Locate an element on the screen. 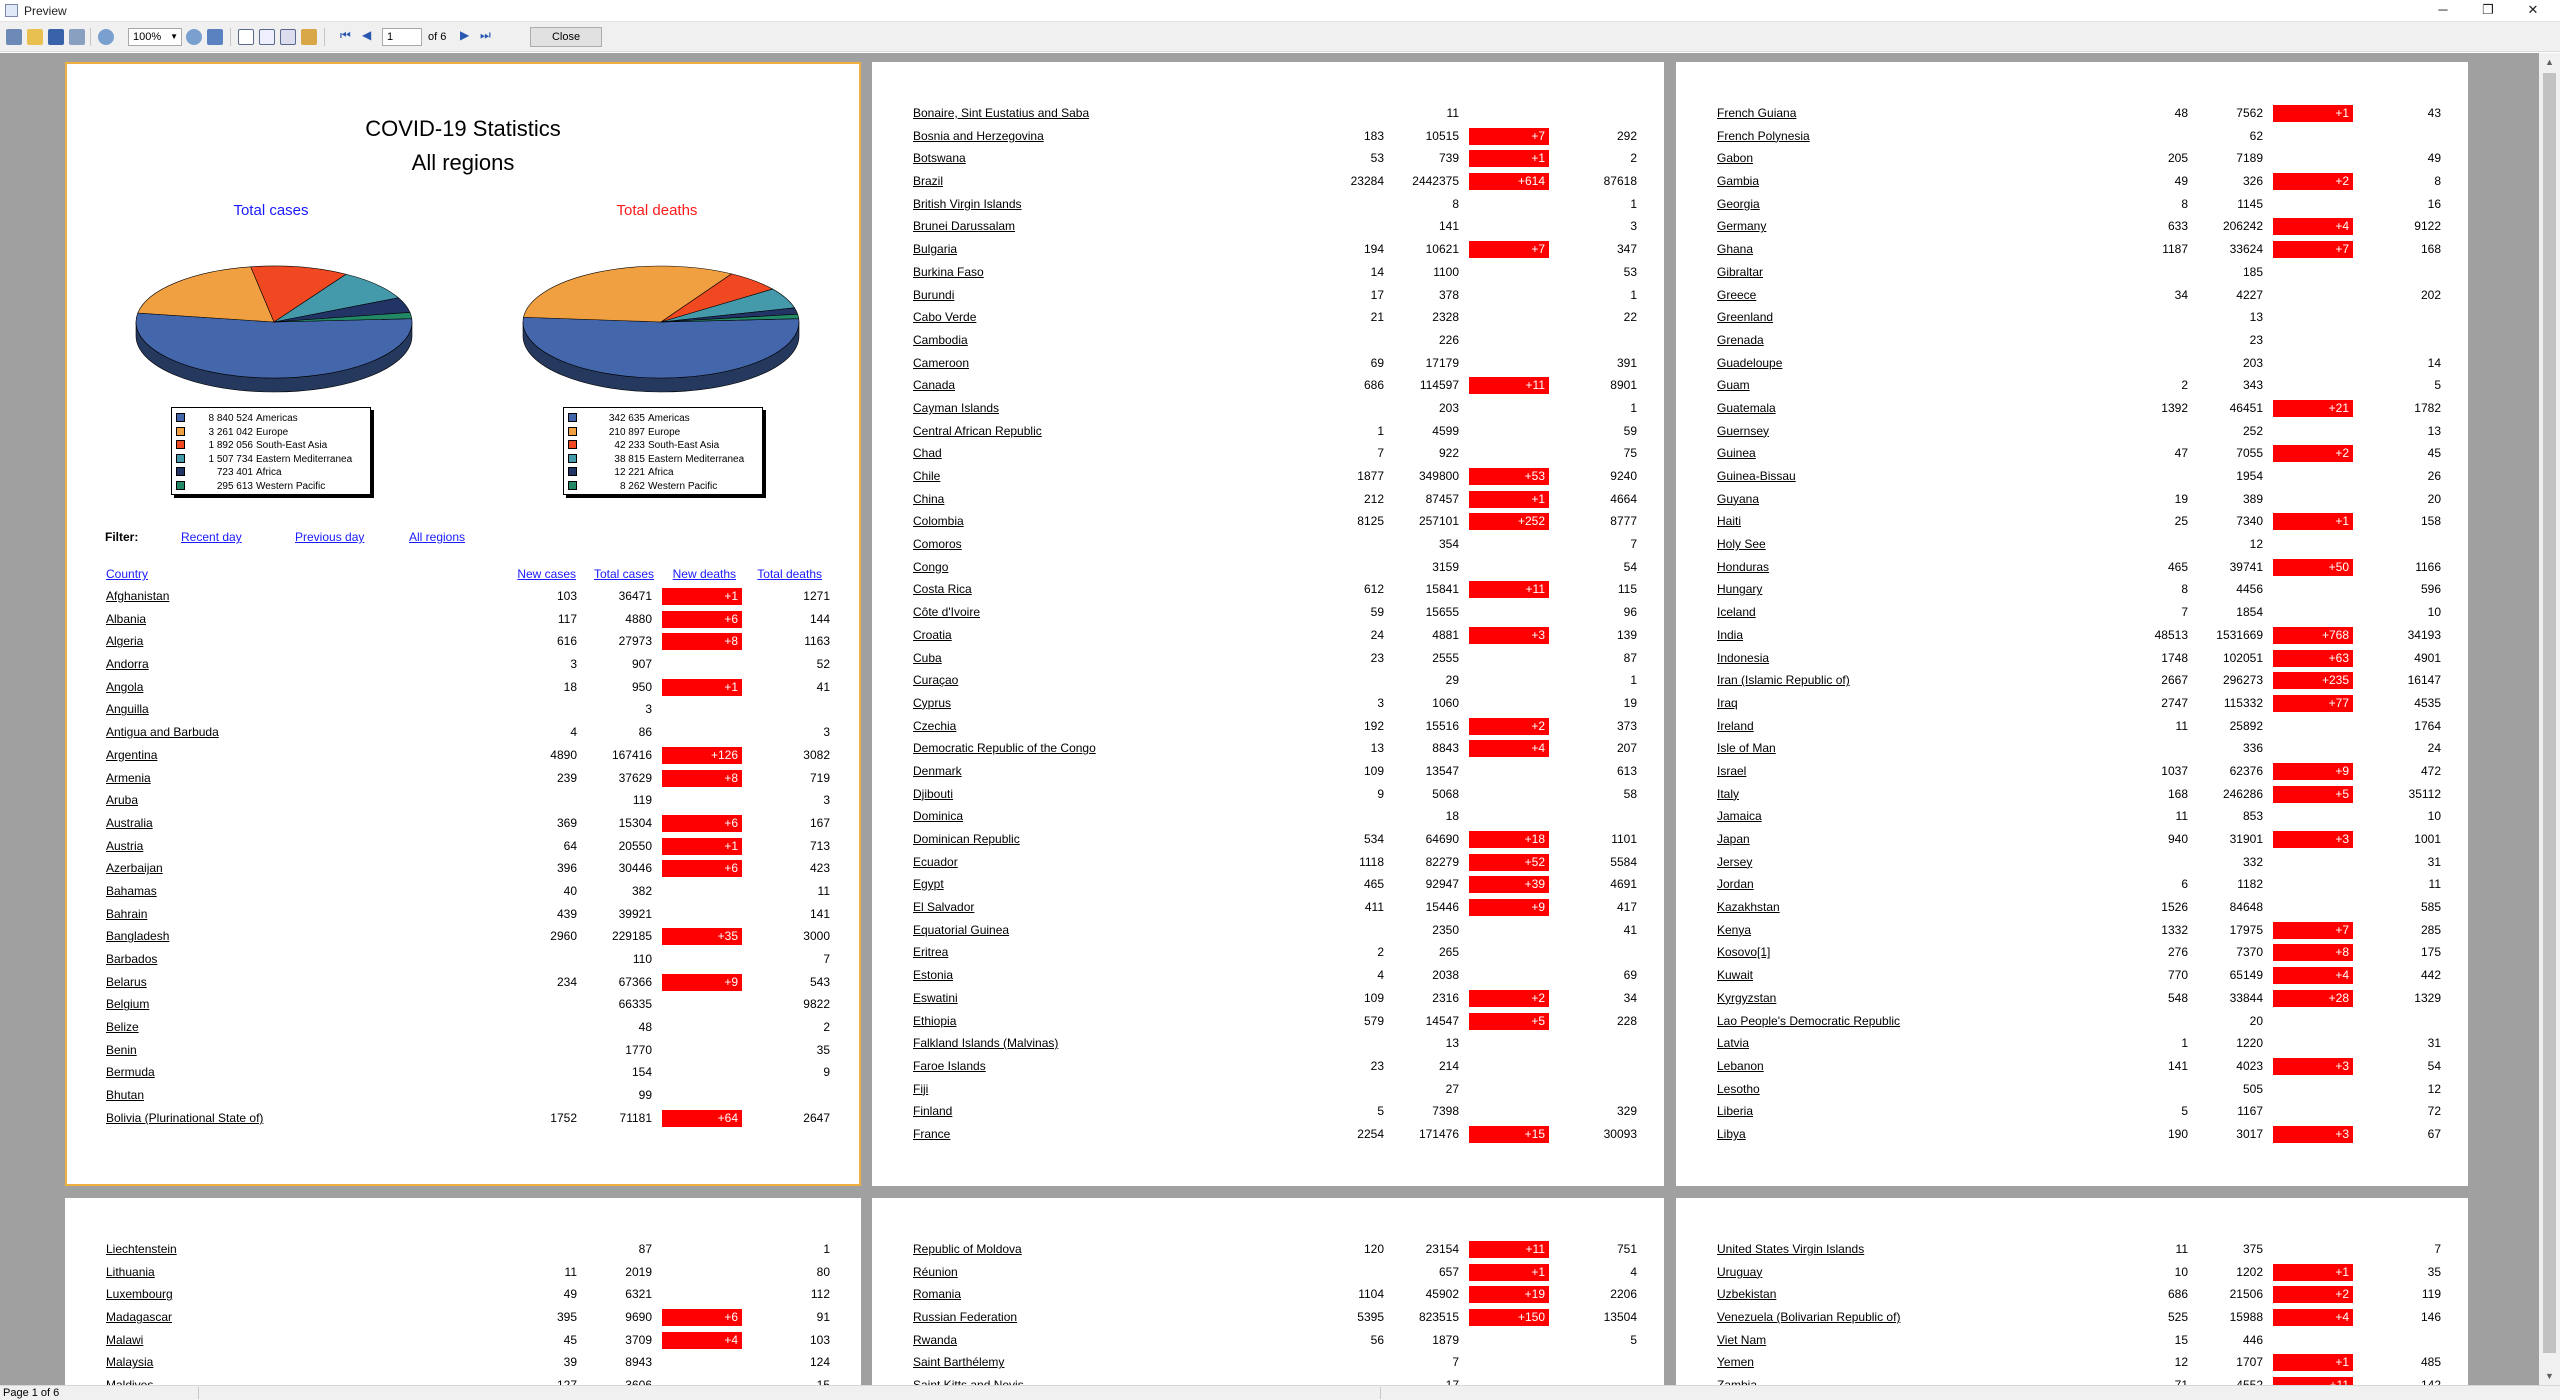 Image resolution: width=2560 pixels, height=1400 pixels. country-name-link: Lithuania is located at coordinates (130, 1271).